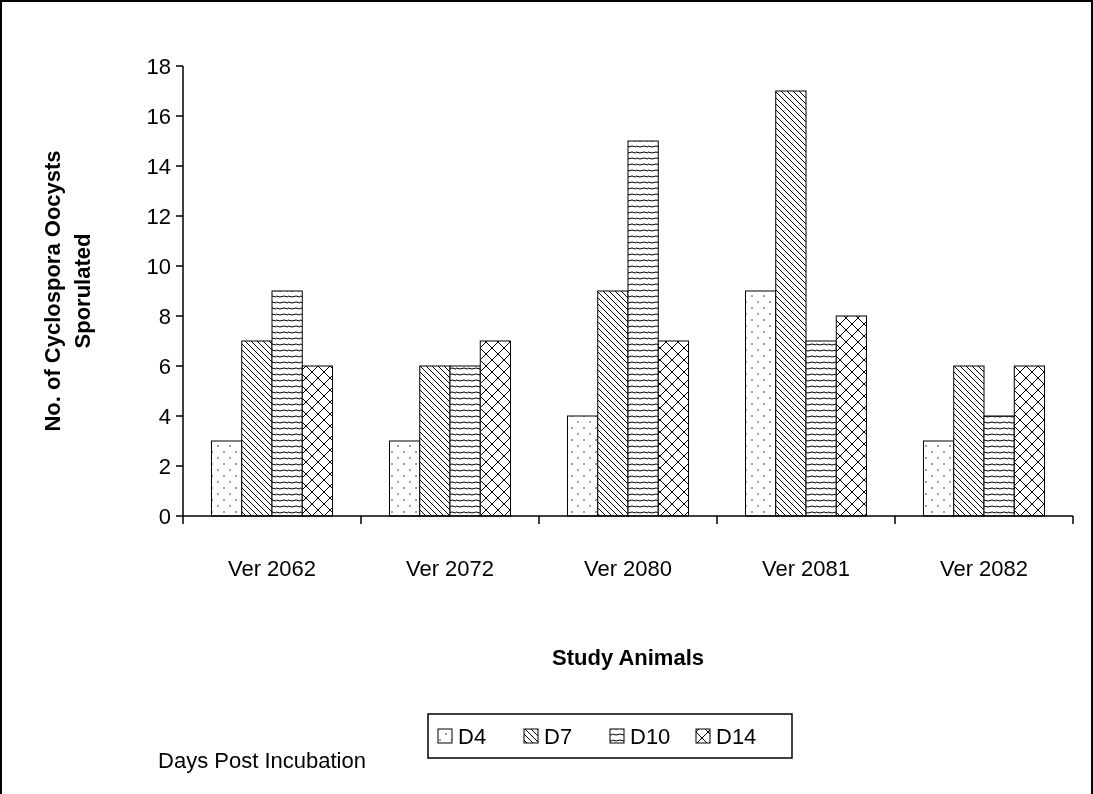 The image size is (1093, 794). I want to click on x-axis-title: Study Animals, so click(628, 657).